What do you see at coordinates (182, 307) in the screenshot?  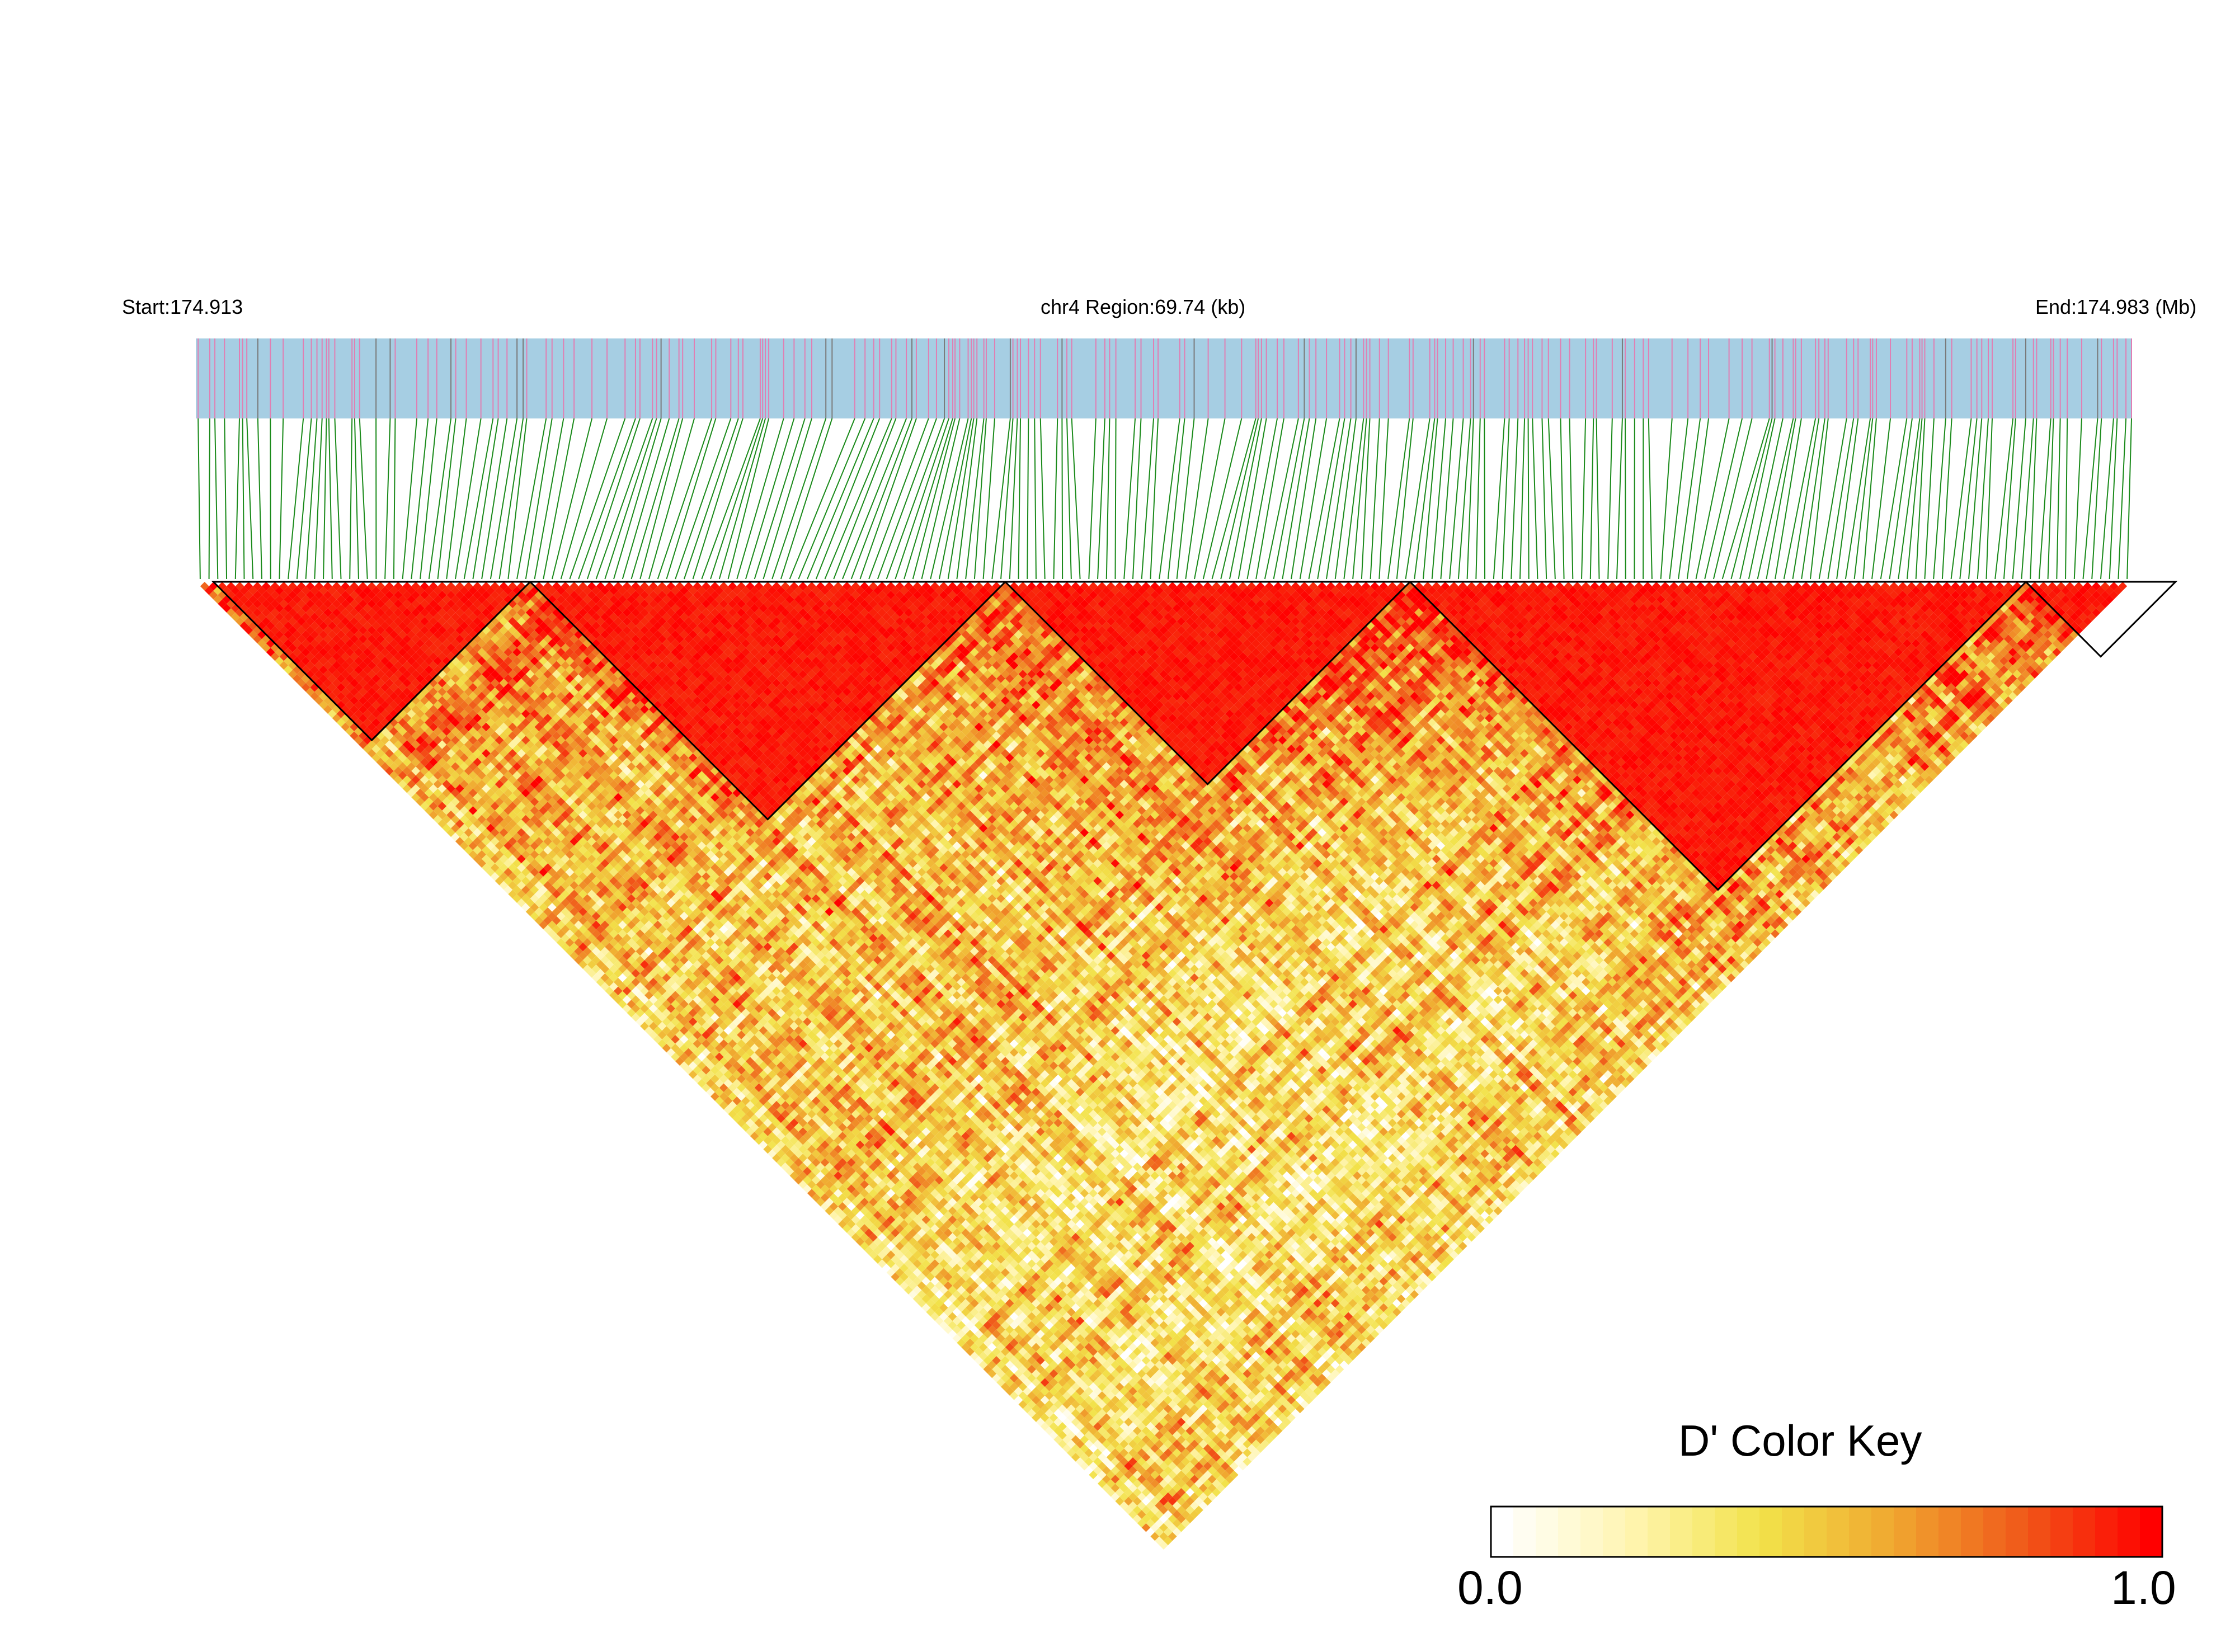 I see `region-start-label: Start:174.913` at bounding box center [182, 307].